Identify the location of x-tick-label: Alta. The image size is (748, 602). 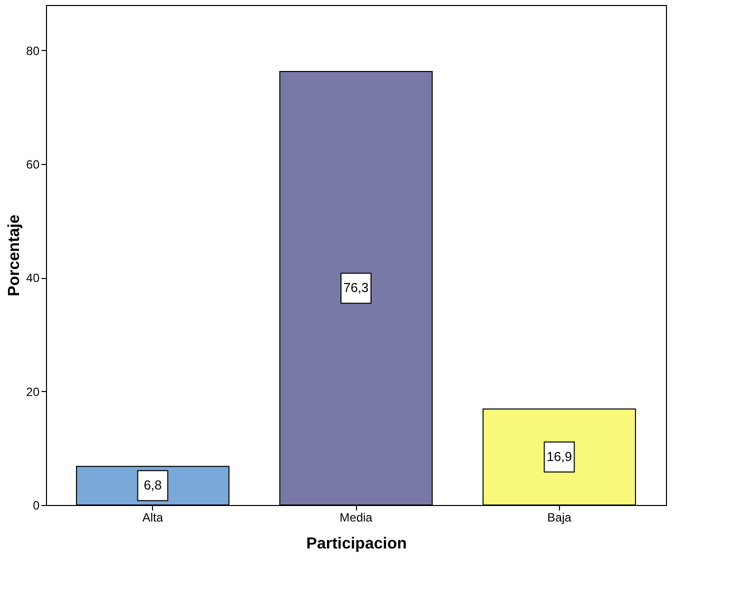
(153, 517).